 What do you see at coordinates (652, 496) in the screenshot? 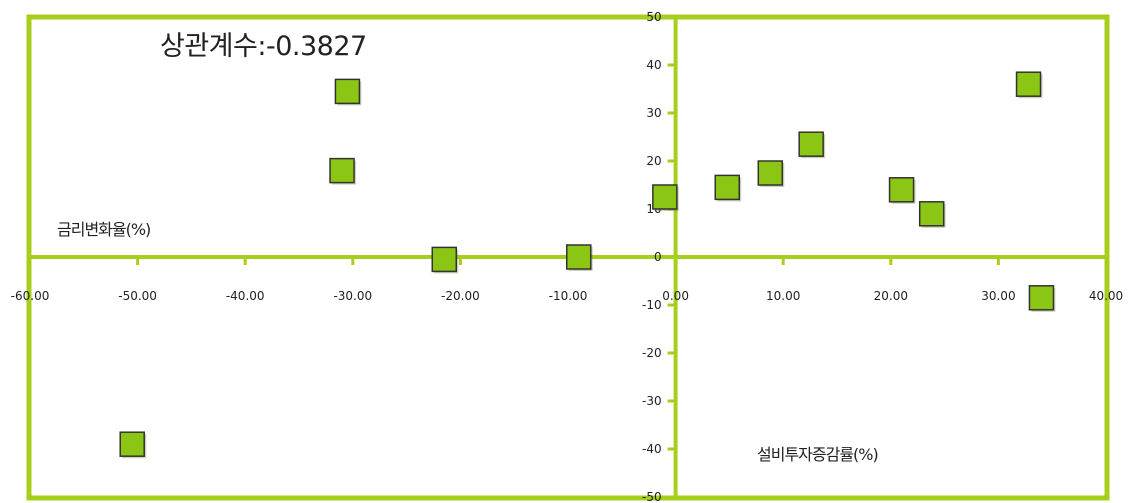
I see `y-tick-label: -50` at bounding box center [652, 496].